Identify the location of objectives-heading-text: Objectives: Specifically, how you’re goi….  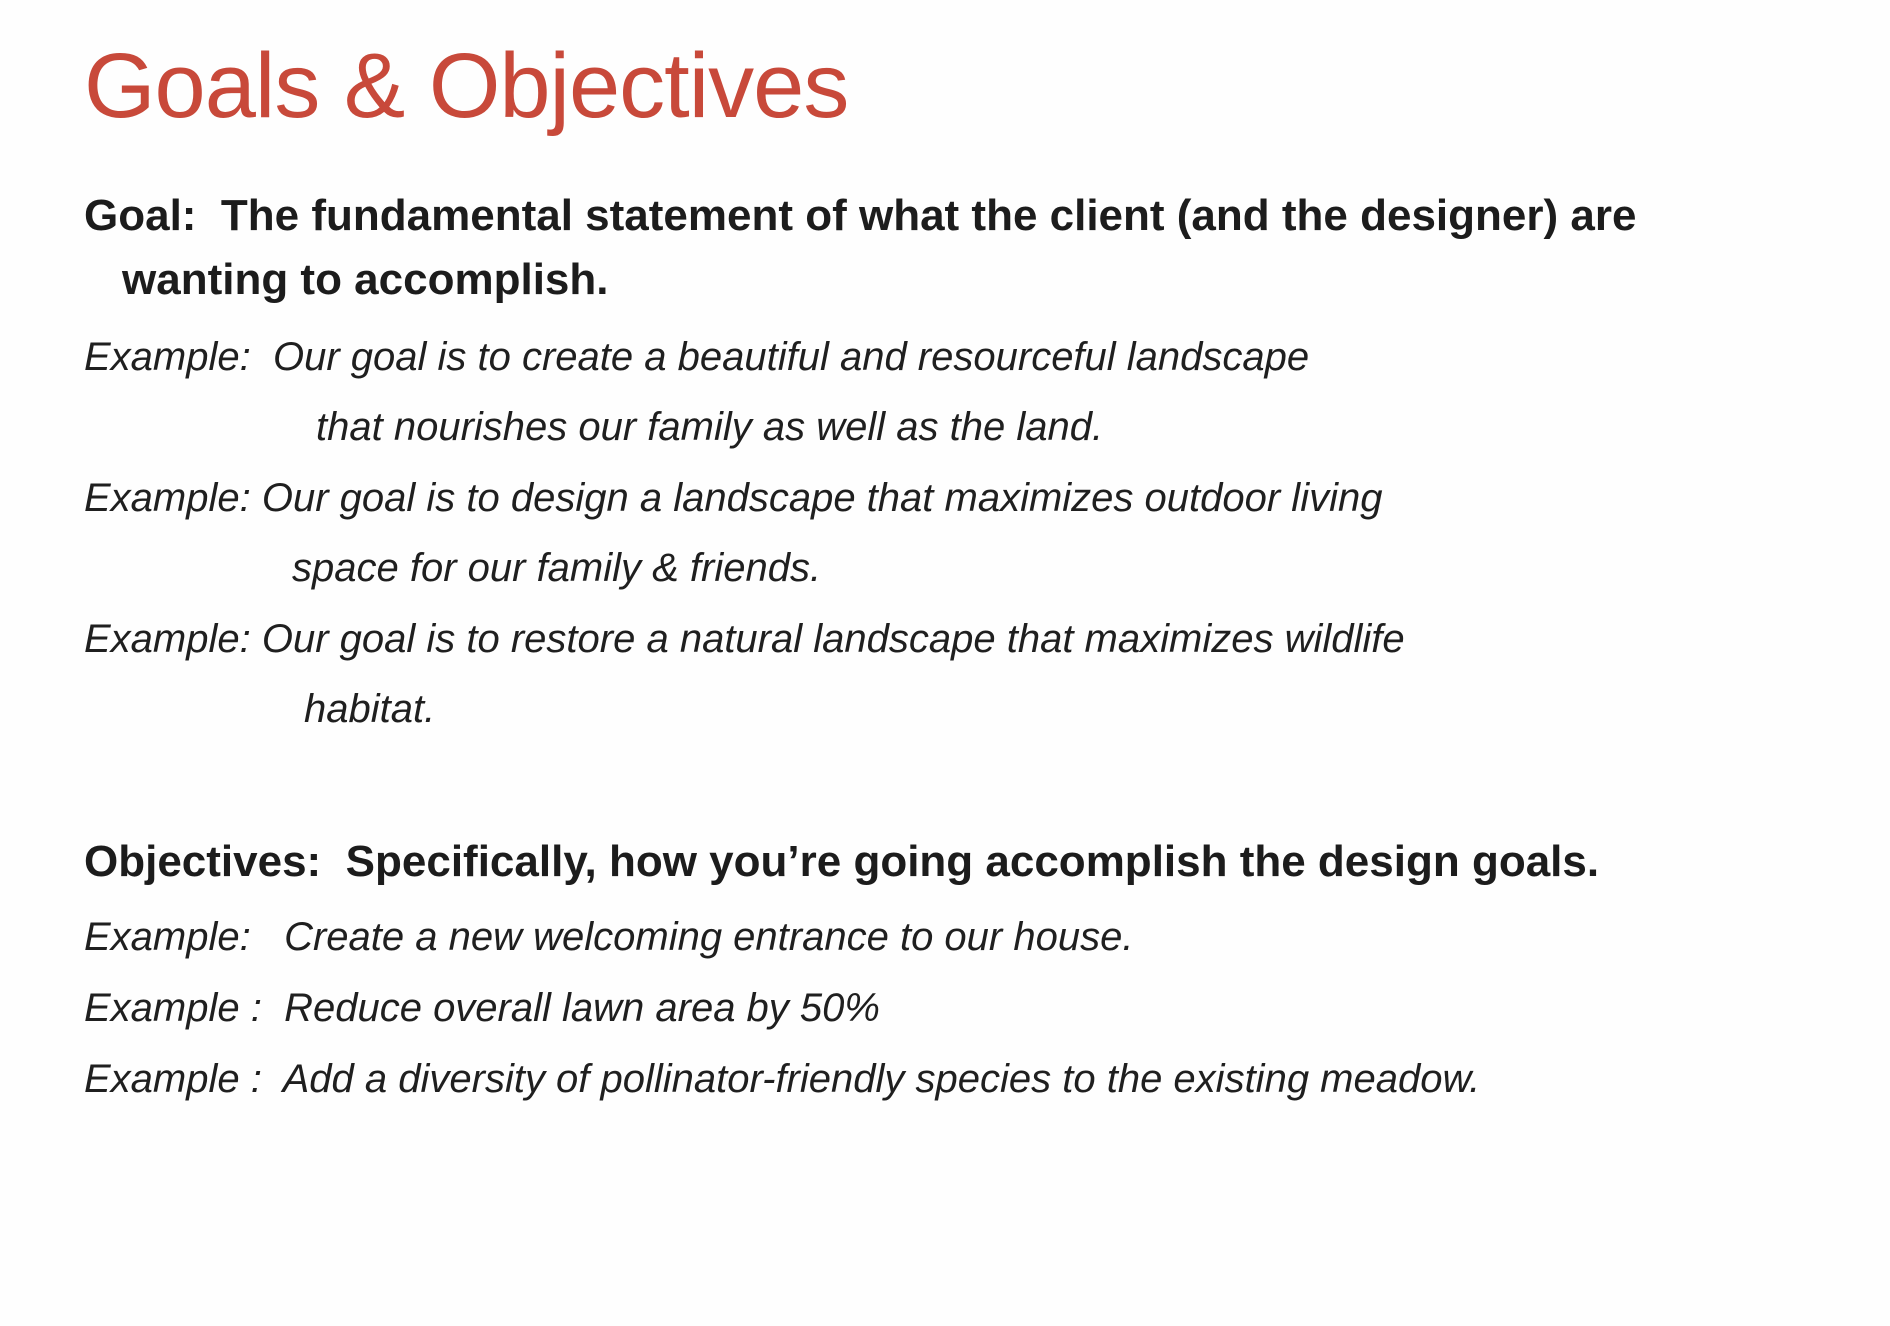
(842, 861).